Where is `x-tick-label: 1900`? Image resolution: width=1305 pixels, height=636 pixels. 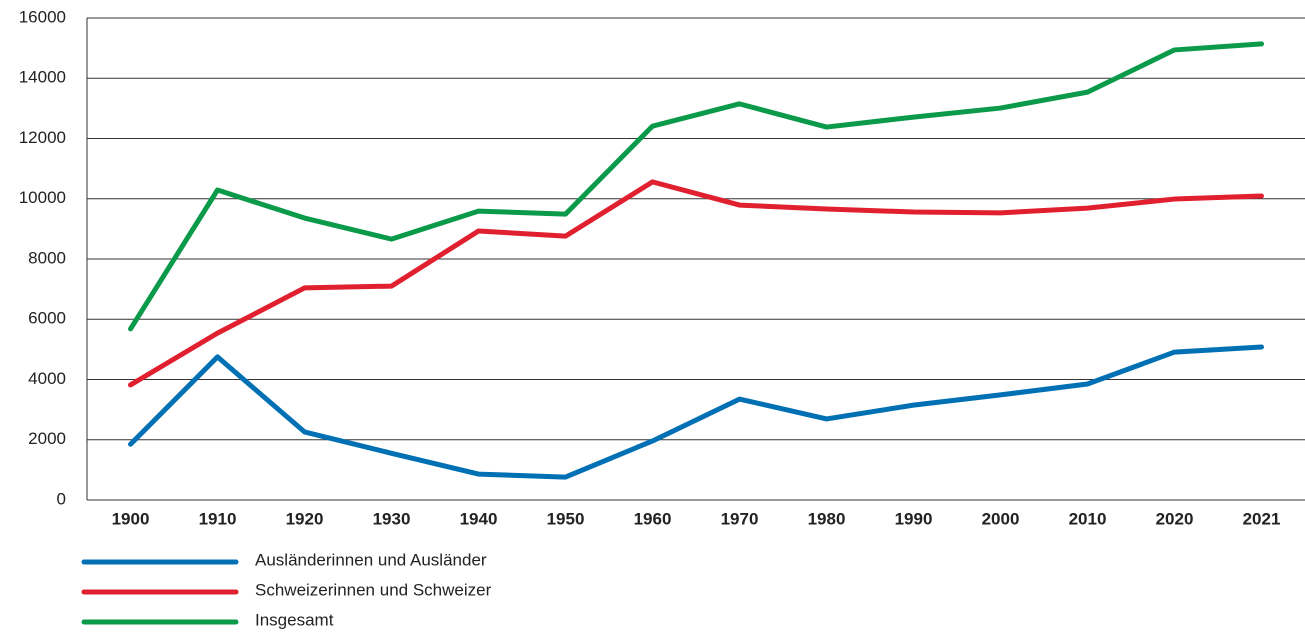
x-tick-label: 1900 is located at coordinates (131, 518).